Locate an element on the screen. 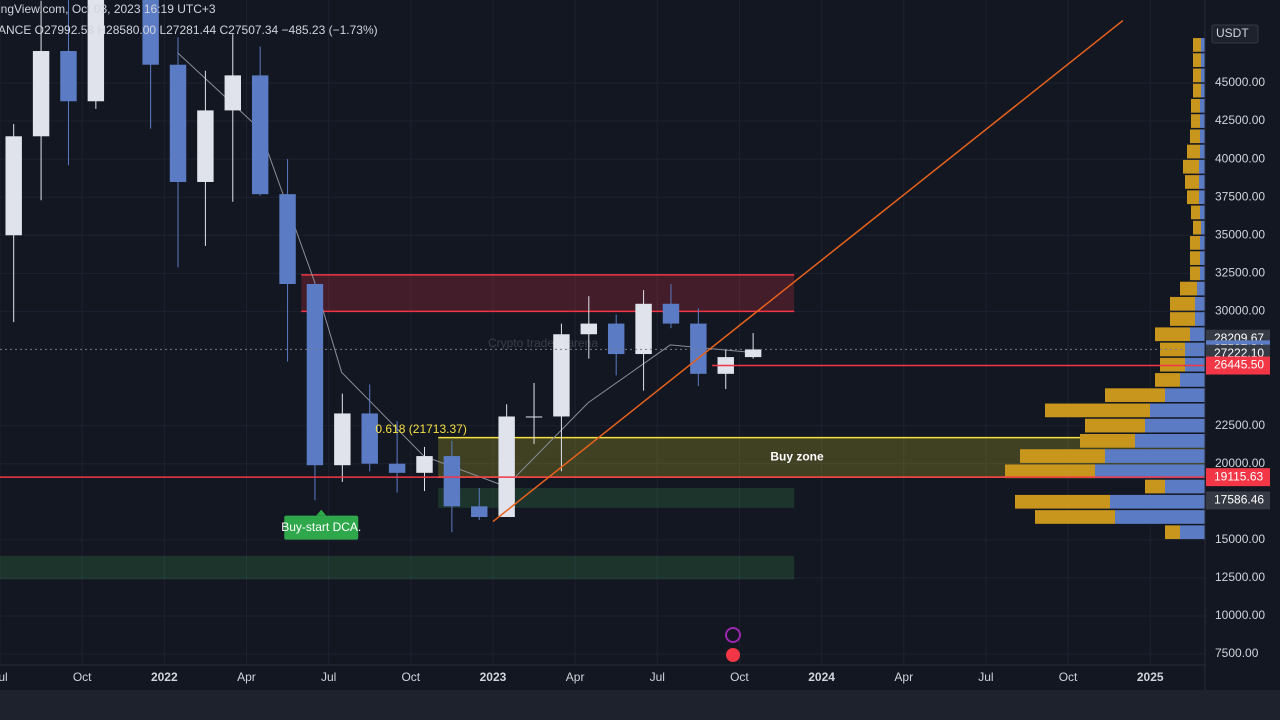 This screenshot has height=720, width=1280. annotation-text: Buy-start DCA. is located at coordinates (321, 527).